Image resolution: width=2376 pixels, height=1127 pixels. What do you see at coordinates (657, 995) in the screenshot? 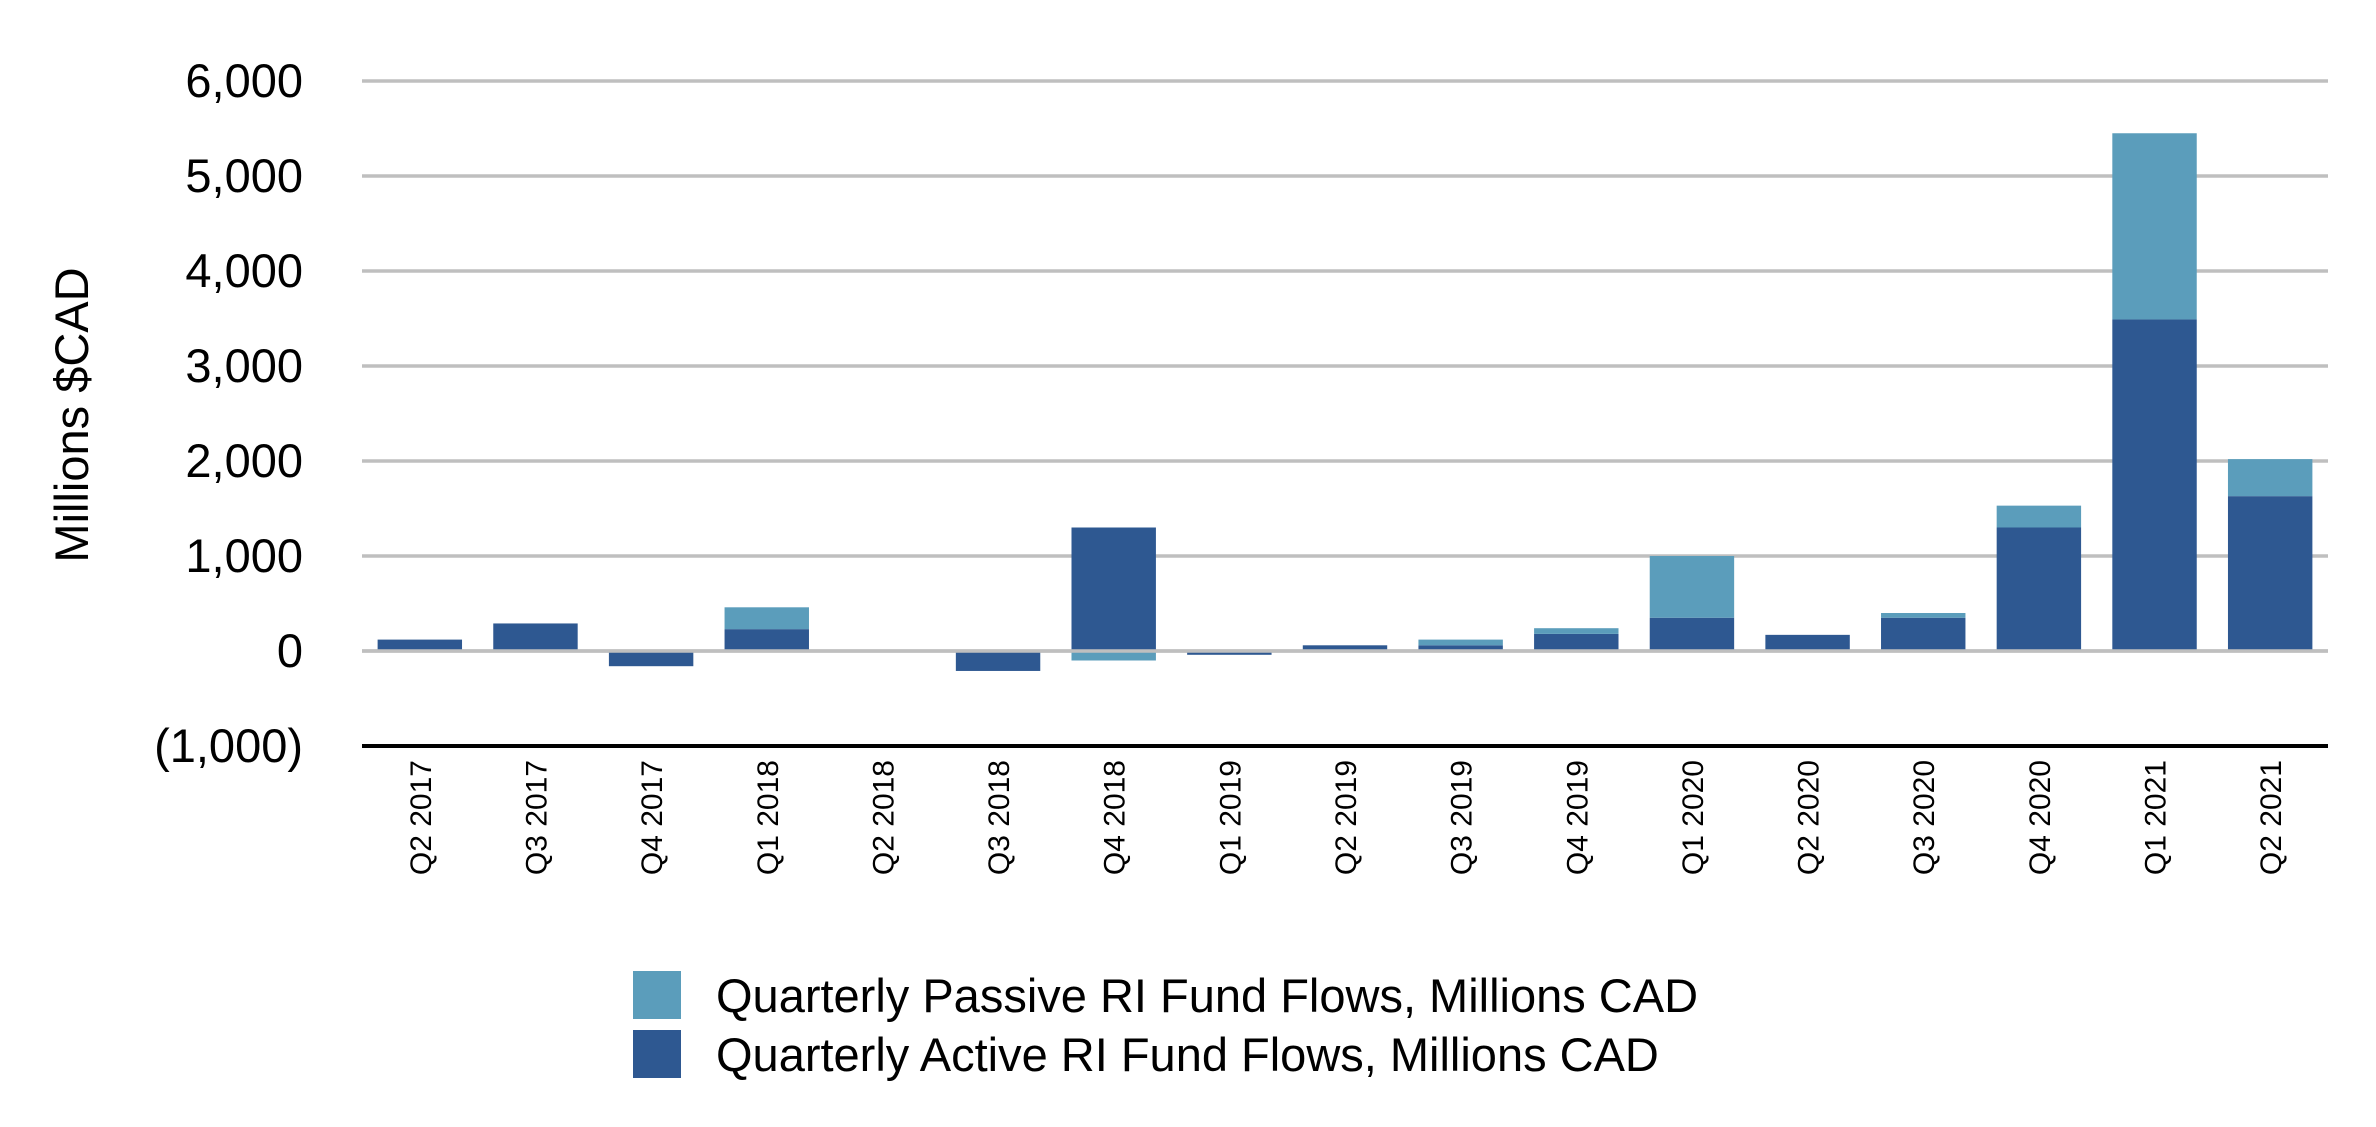
I see `legend-swatch-passive` at bounding box center [657, 995].